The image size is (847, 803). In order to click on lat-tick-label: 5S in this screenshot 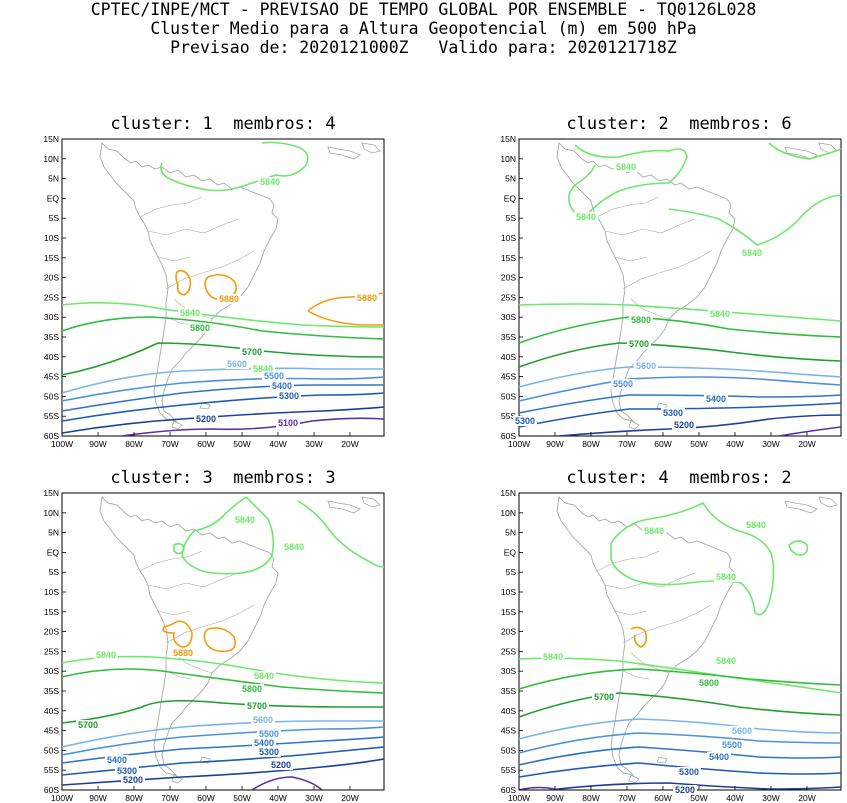, I will do `click(54, 572)`.